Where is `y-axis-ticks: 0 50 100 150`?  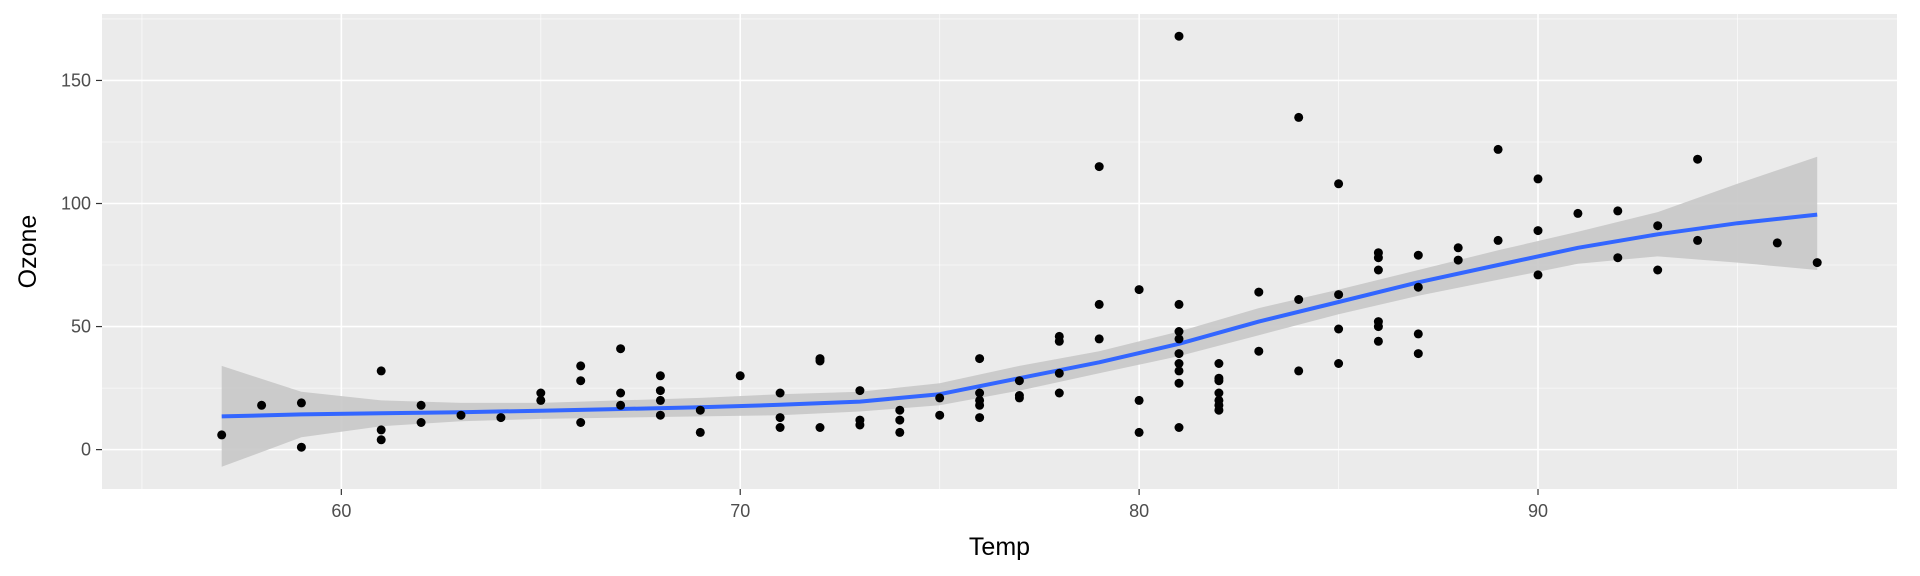 y-axis-ticks: 0 50 100 150 is located at coordinates (81, 265).